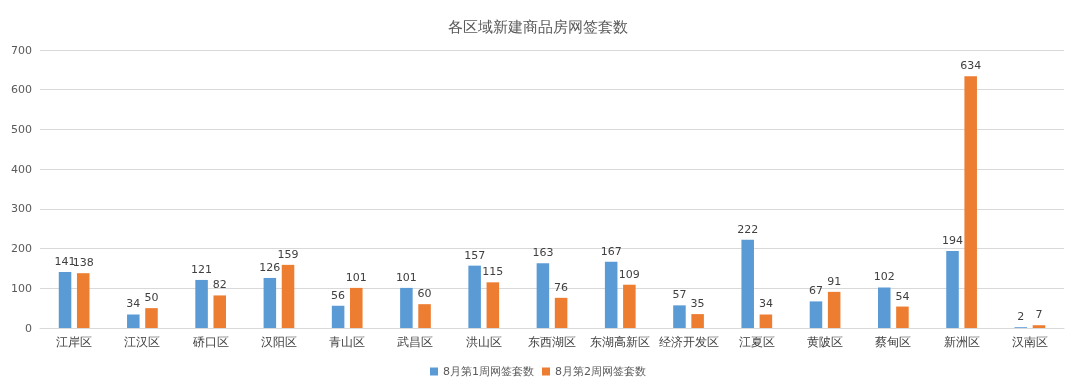 Image resolution: width=1076 pixels, height=388 pixels. Describe the element at coordinates (884, 277) in the screenshot. I see `data-label: 102` at that location.